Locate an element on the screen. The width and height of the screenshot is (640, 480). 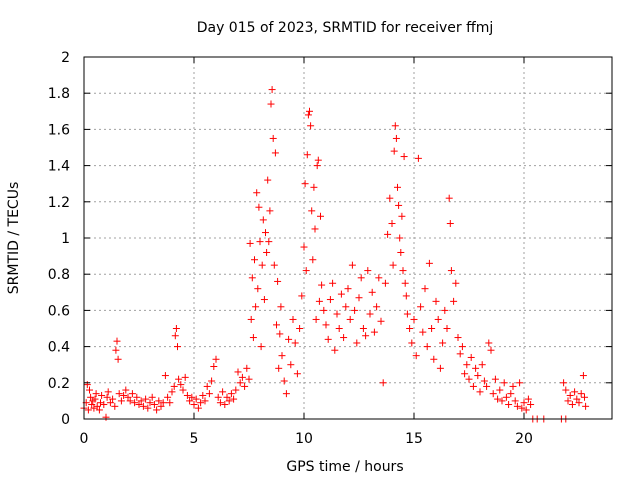
y-tick-label: 0.6 is located at coordinates (59, 311).